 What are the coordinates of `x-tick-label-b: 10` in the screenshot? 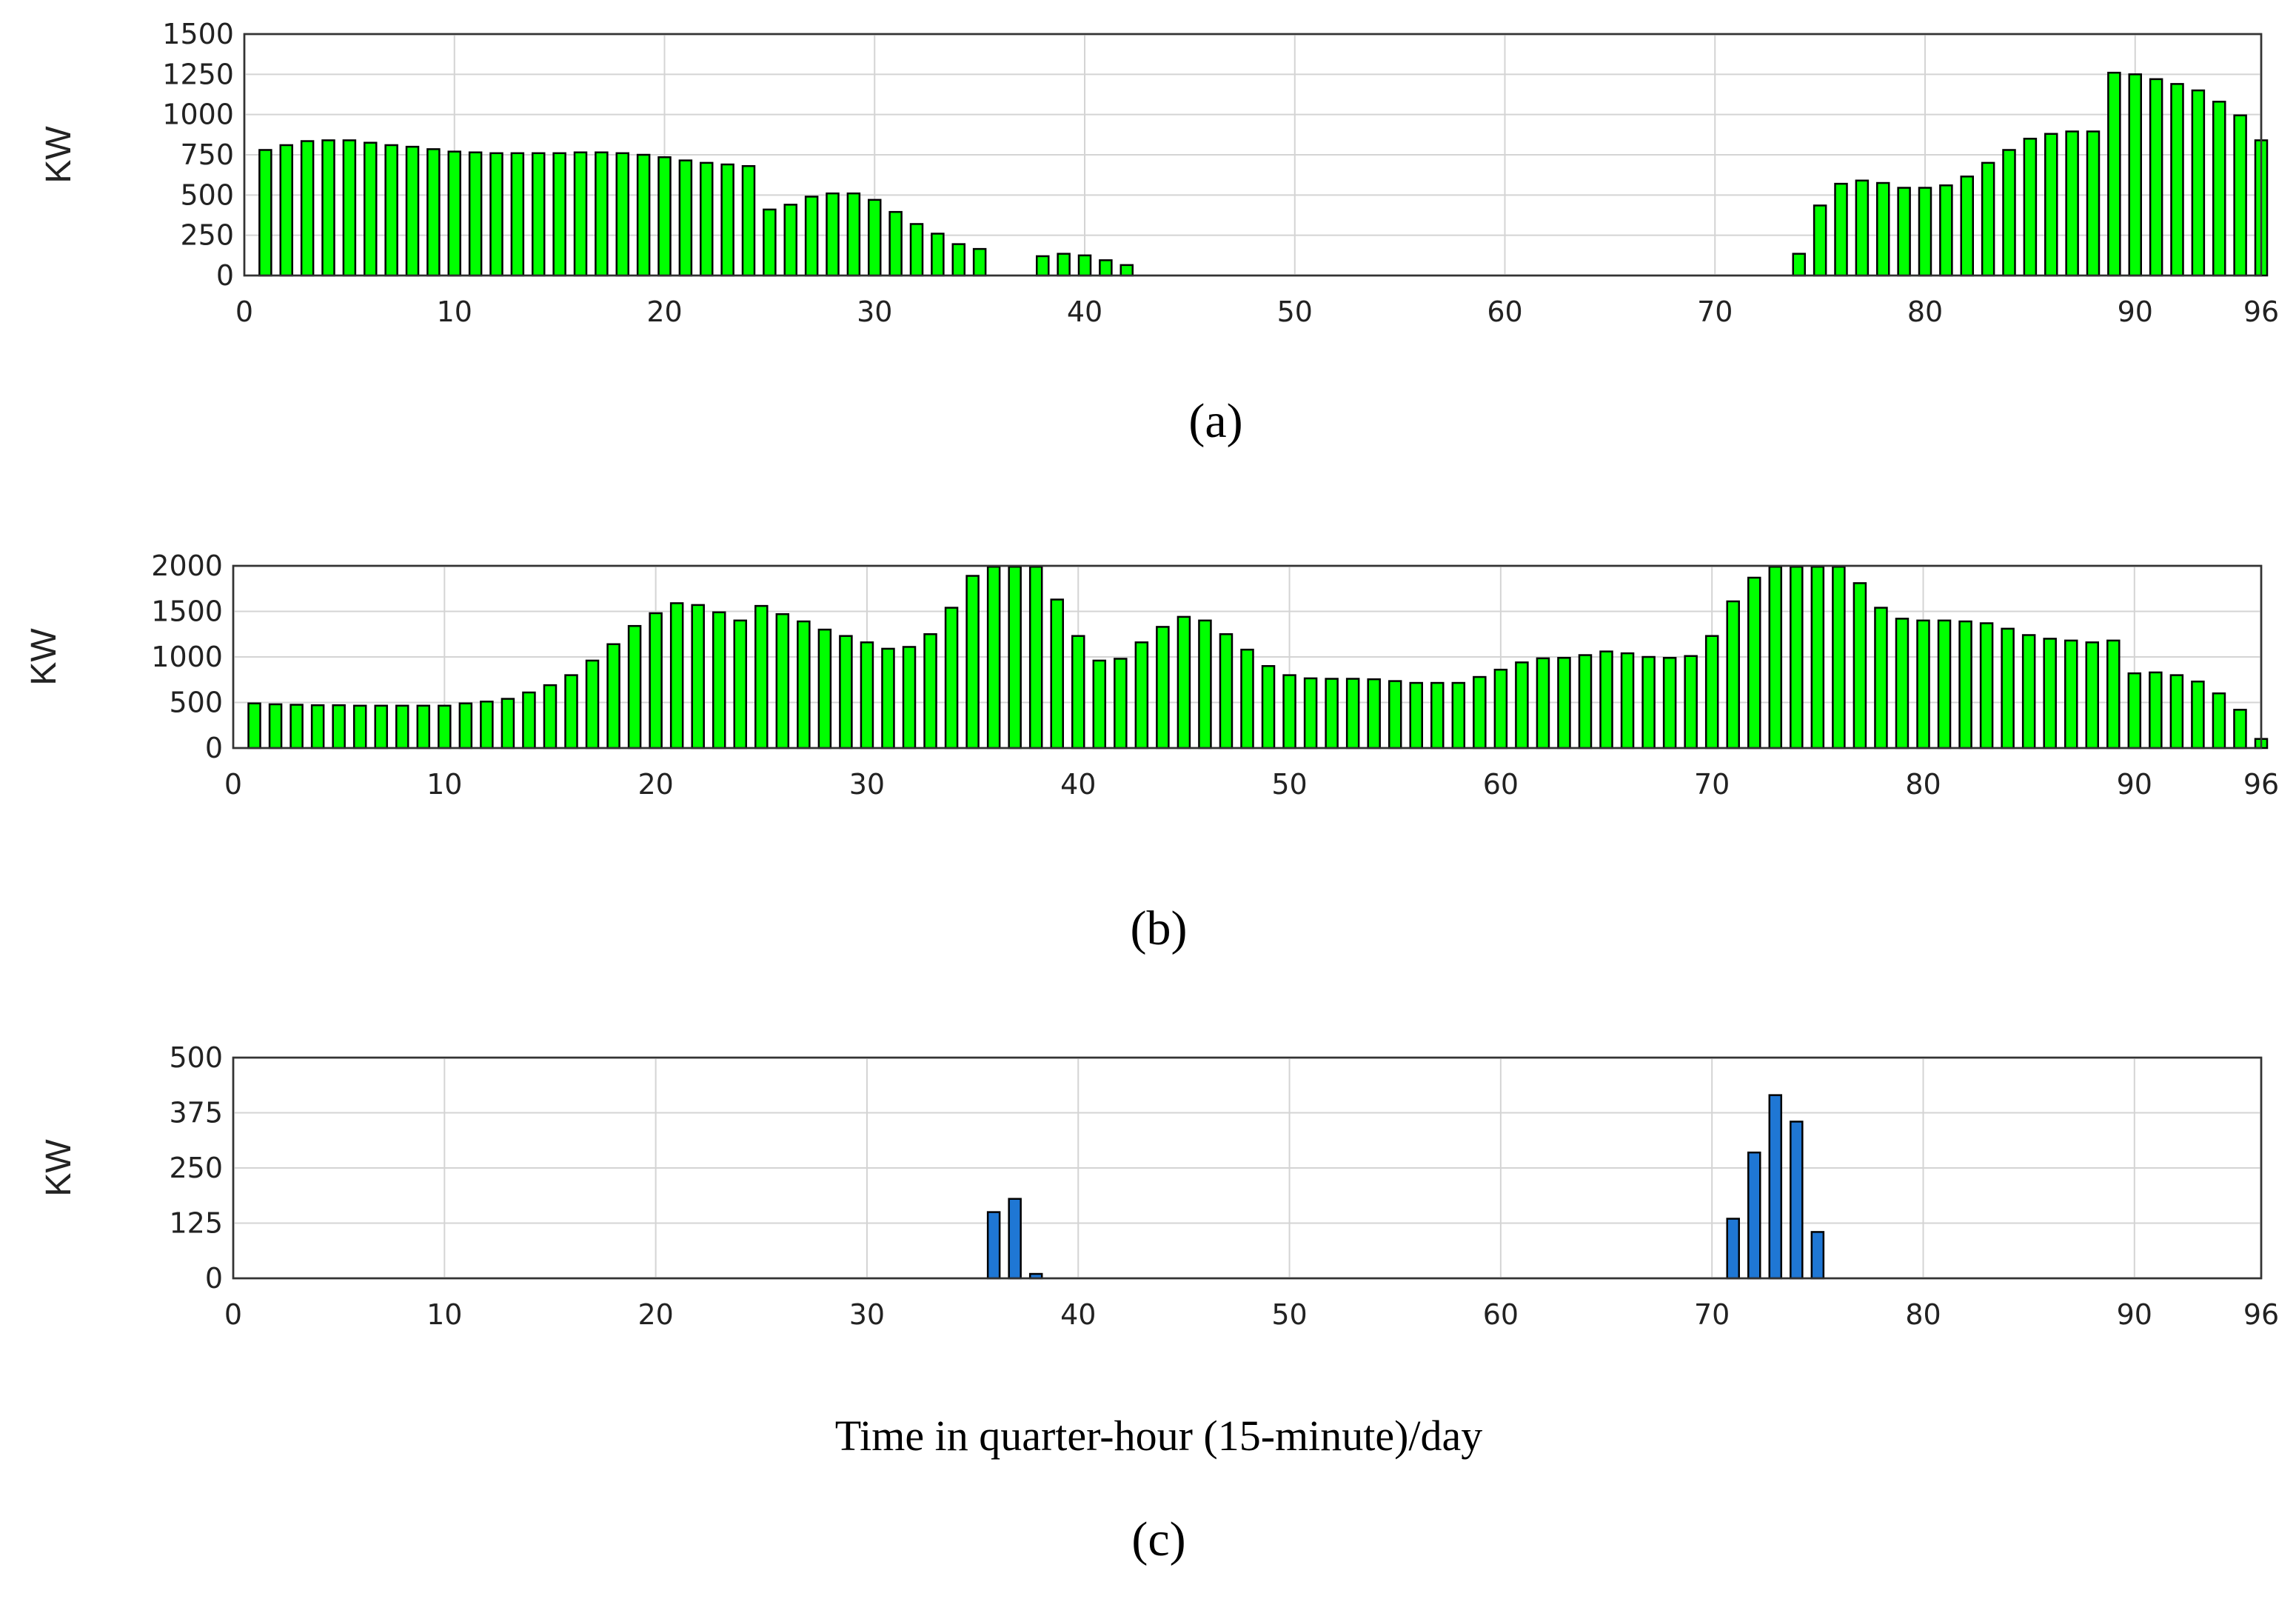 It's located at (444, 784).